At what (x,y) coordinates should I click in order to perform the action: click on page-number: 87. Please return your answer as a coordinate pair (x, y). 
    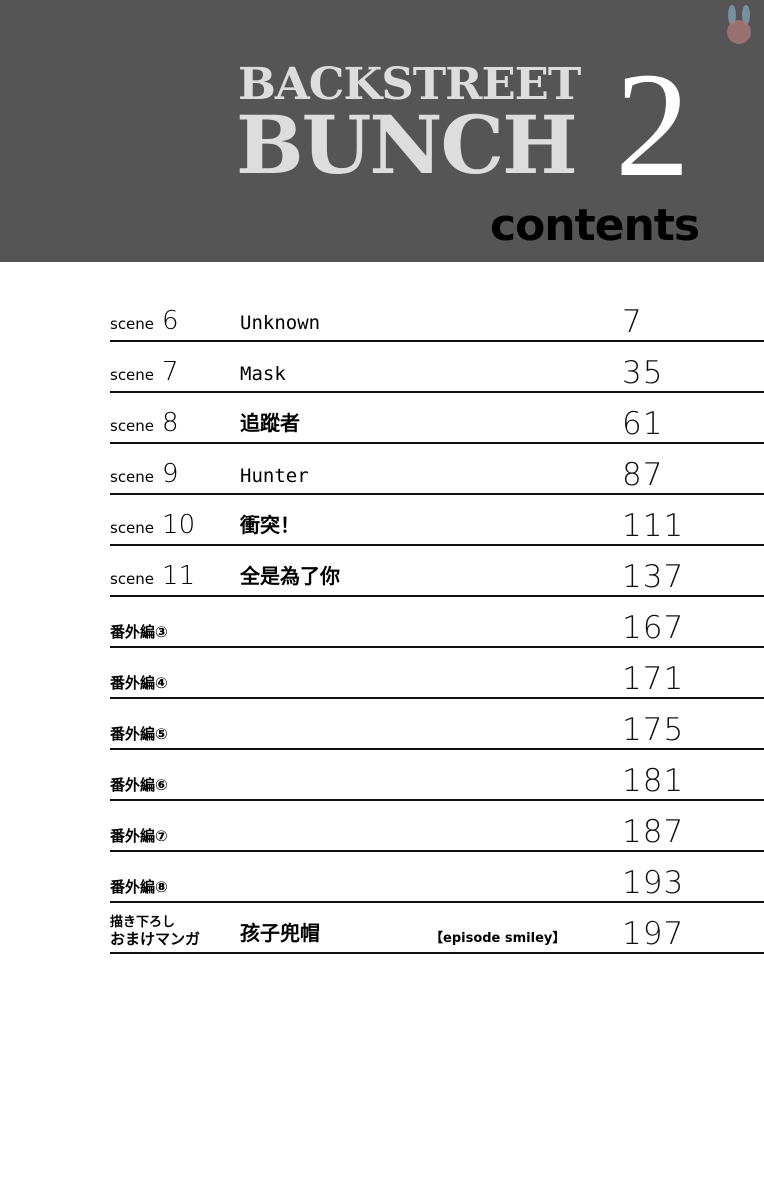
    Looking at the image, I should click on (643, 475).